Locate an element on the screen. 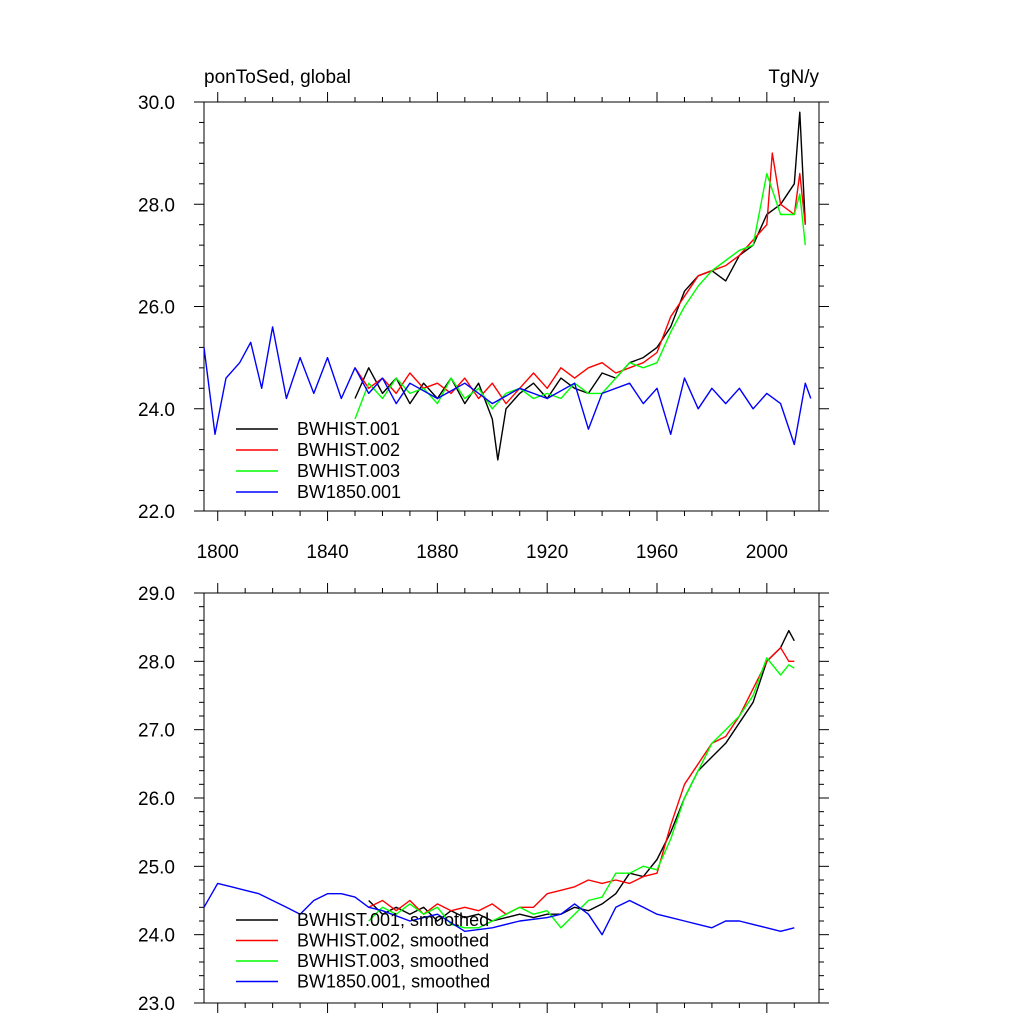 This screenshot has height=1024, width=1024. y-tick-label: 30.0 is located at coordinates (156, 103).